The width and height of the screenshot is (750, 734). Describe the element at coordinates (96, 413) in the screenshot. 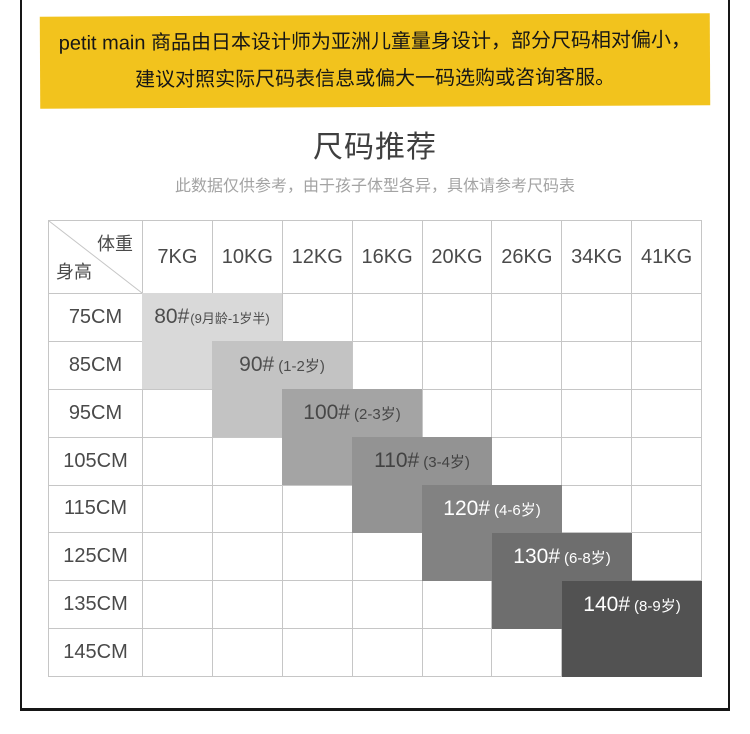

I see `height-row-label: 95CM` at that location.